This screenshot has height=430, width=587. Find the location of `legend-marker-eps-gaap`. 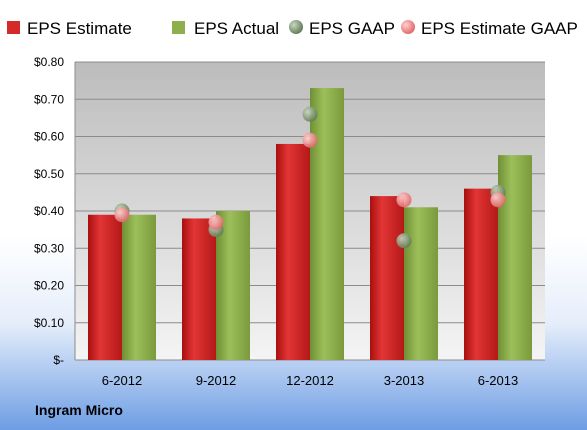

legend-marker-eps-gaap is located at coordinates (296, 27).